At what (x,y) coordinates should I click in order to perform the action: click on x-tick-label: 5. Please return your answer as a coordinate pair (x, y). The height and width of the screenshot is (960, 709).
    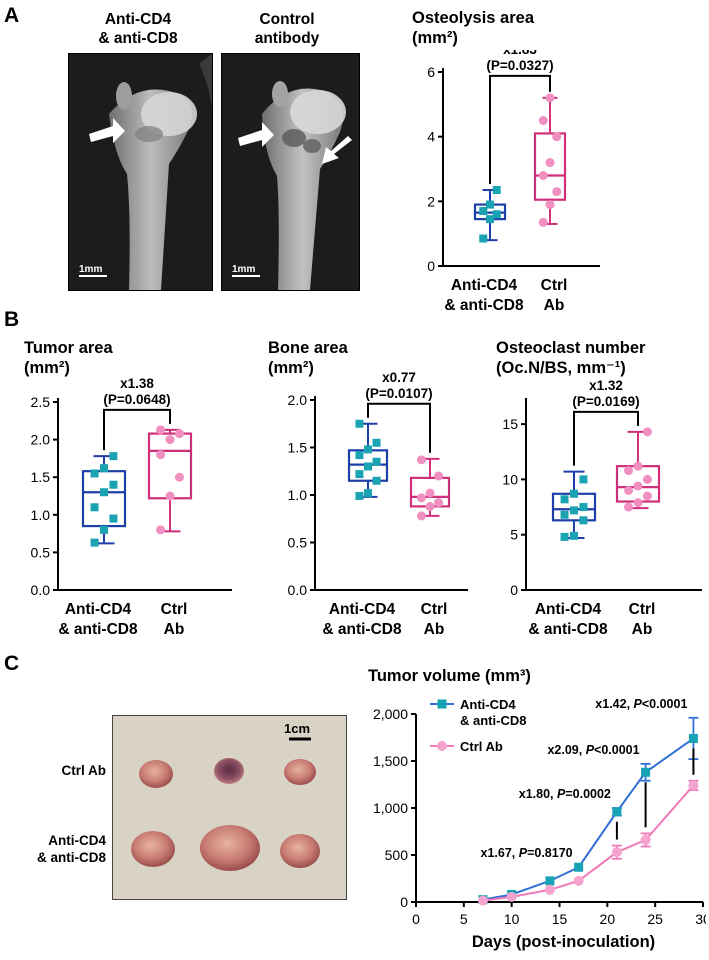
    Looking at the image, I should click on (464, 919).